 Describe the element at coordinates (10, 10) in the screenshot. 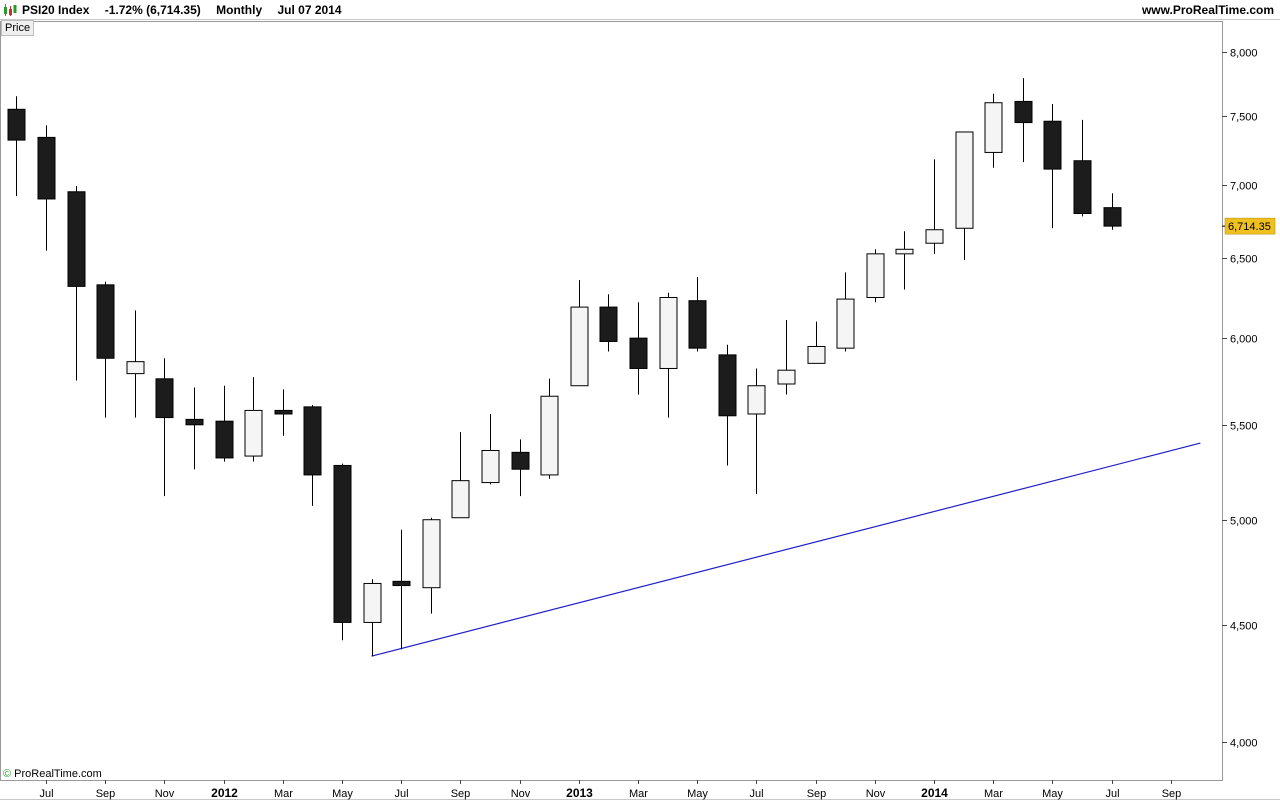

I see `candlestick-chart-icon` at that location.